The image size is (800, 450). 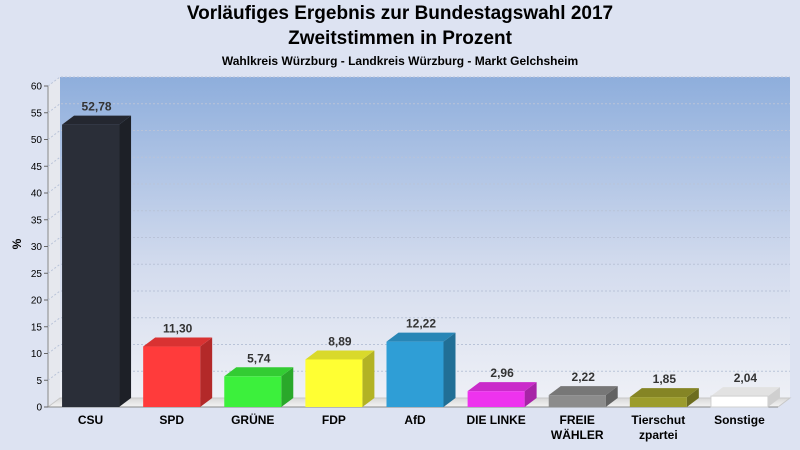 I want to click on category-label-line: DIE LINKE, so click(x=495, y=420).